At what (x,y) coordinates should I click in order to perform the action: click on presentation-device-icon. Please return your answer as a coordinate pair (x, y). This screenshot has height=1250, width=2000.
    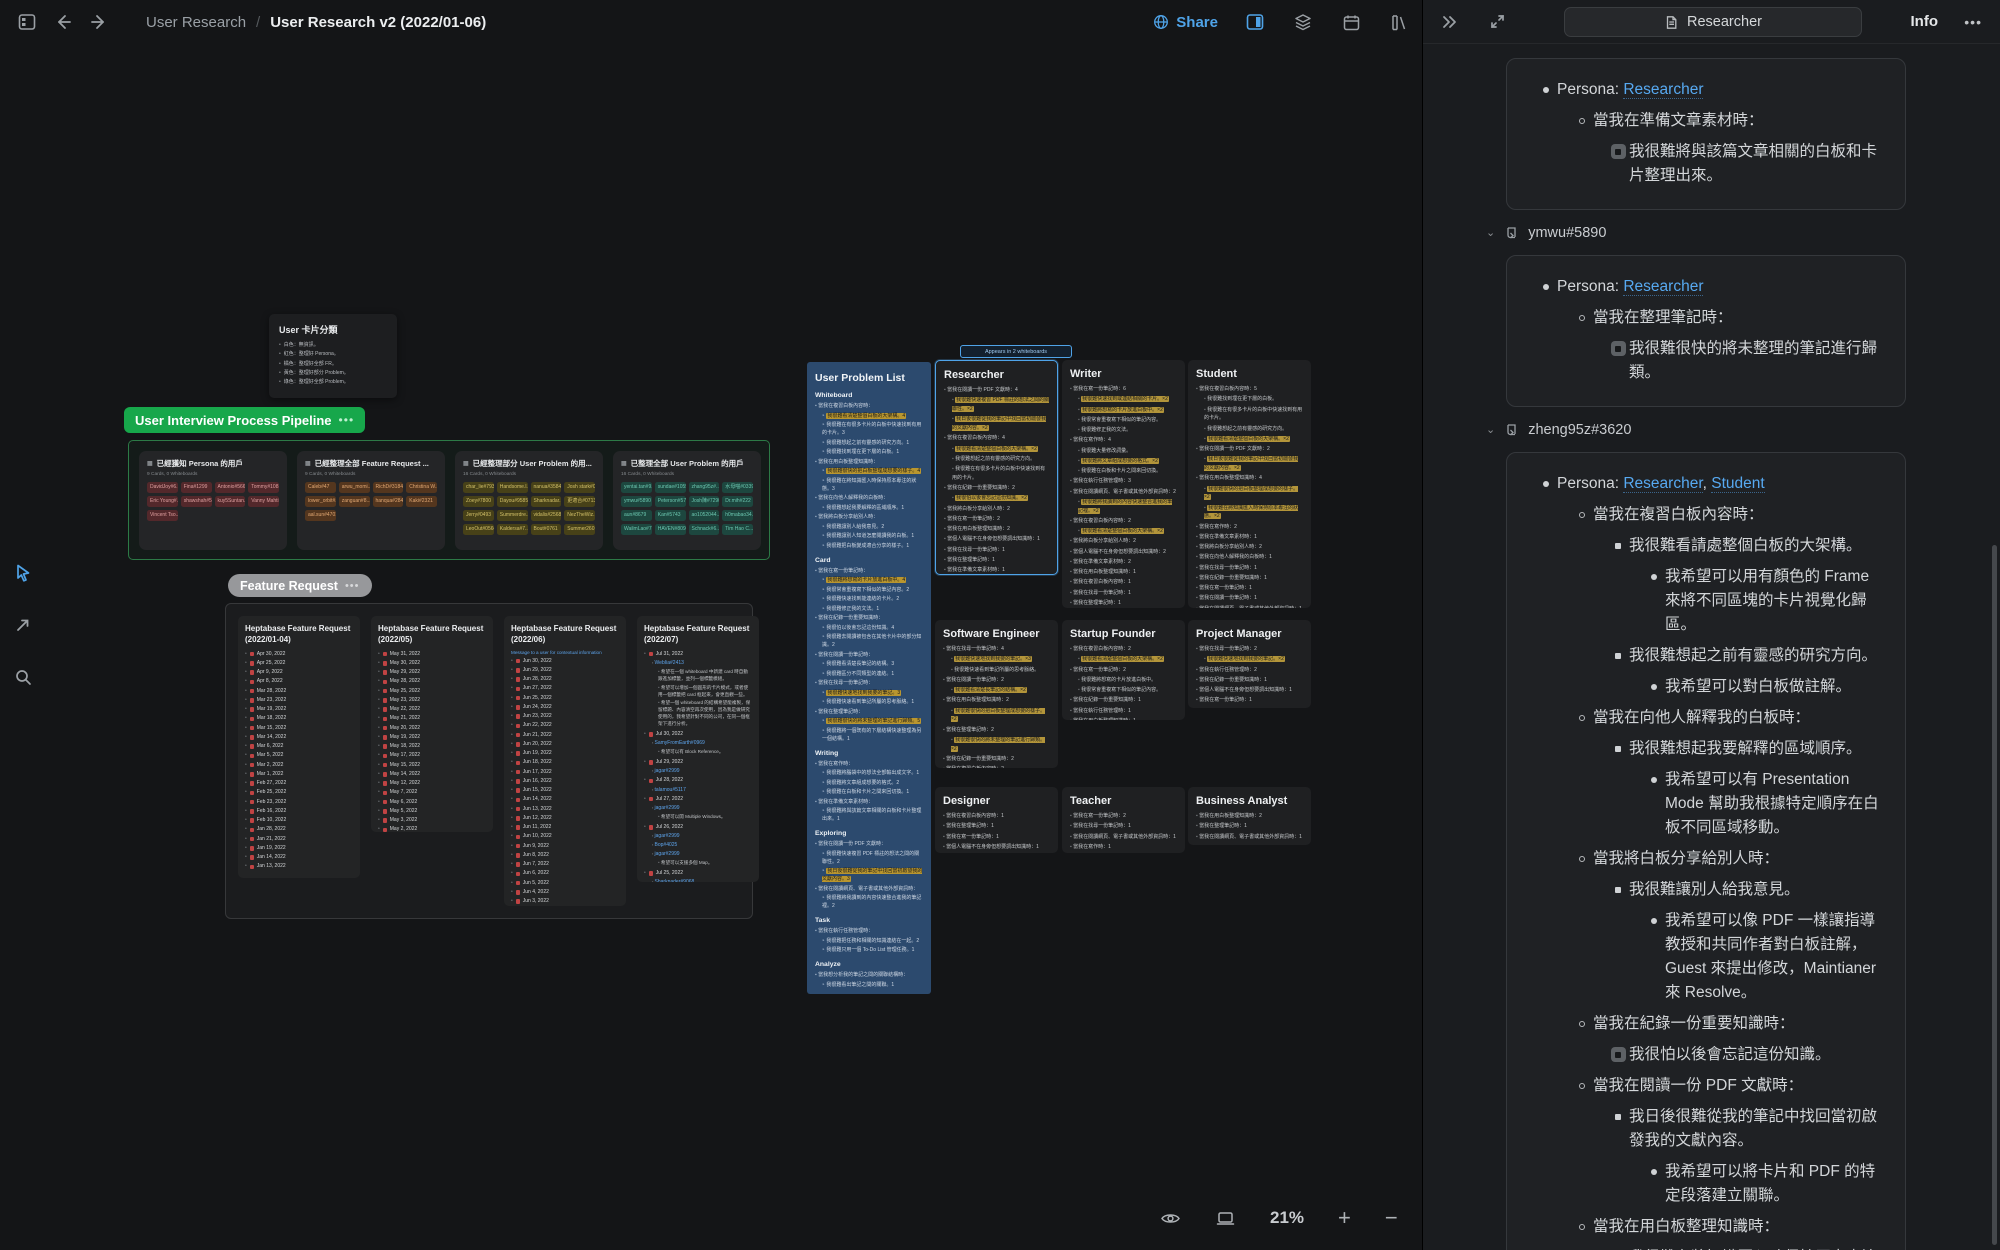
    Looking at the image, I should click on (1225, 1218).